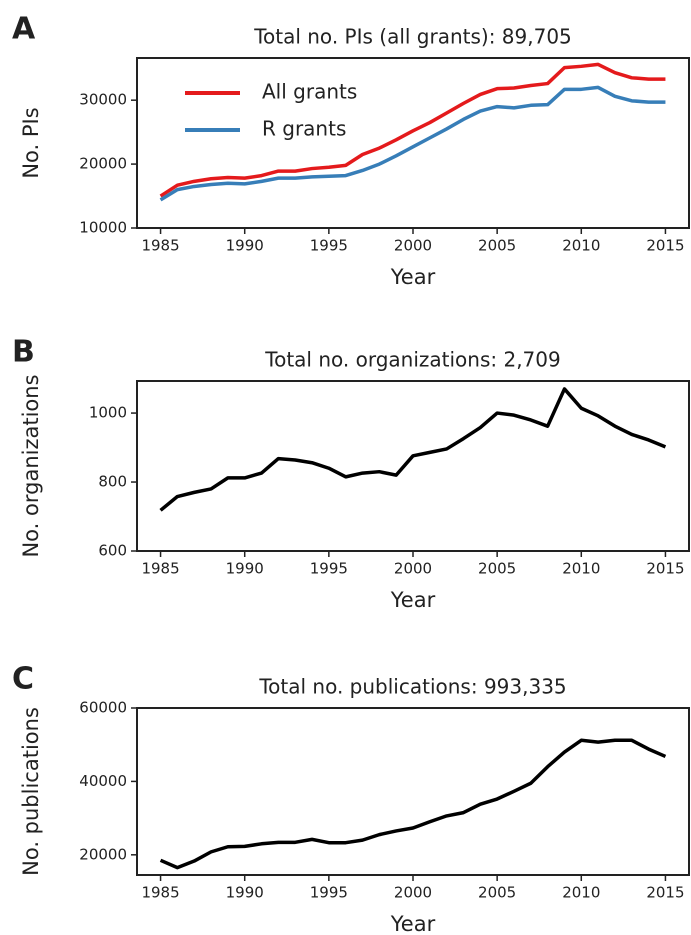 Image resolution: width=691 pixels, height=935 pixels. Describe the element at coordinates (24, 29) in the screenshot. I see `panel-label: A` at that location.